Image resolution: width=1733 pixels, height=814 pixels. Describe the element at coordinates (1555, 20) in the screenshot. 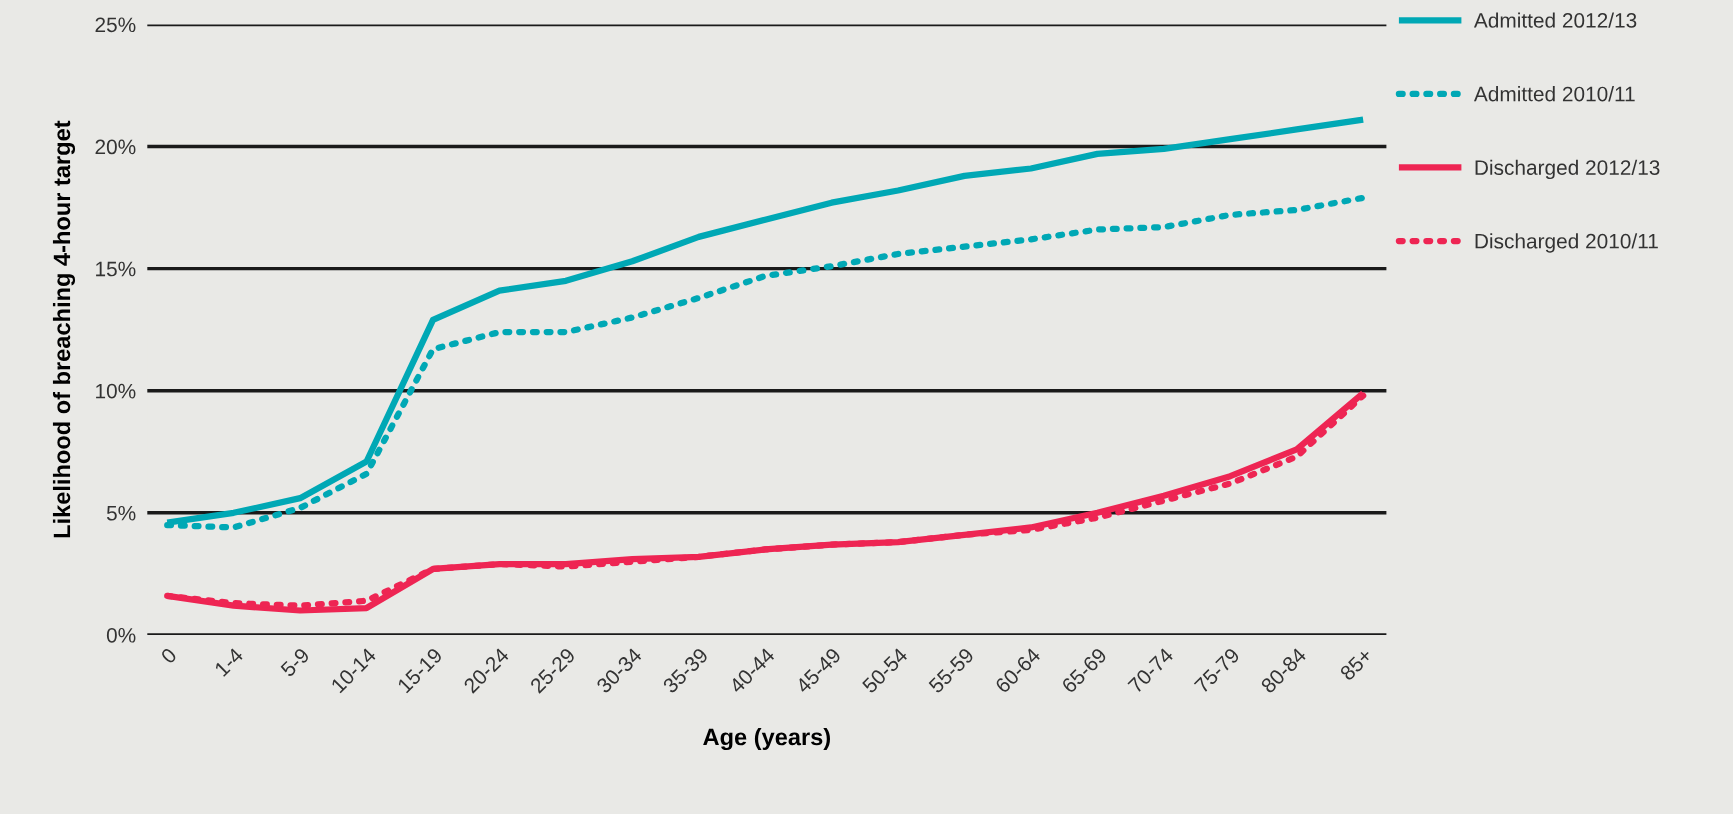

I see `legend-label: Admitted 2012/13` at that location.